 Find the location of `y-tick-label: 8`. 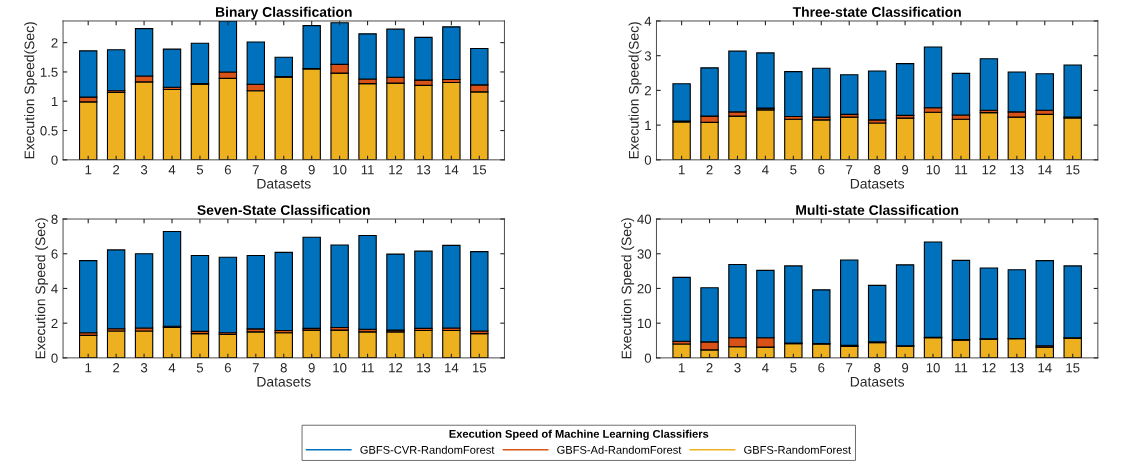

y-tick-label: 8 is located at coordinates (54, 219).